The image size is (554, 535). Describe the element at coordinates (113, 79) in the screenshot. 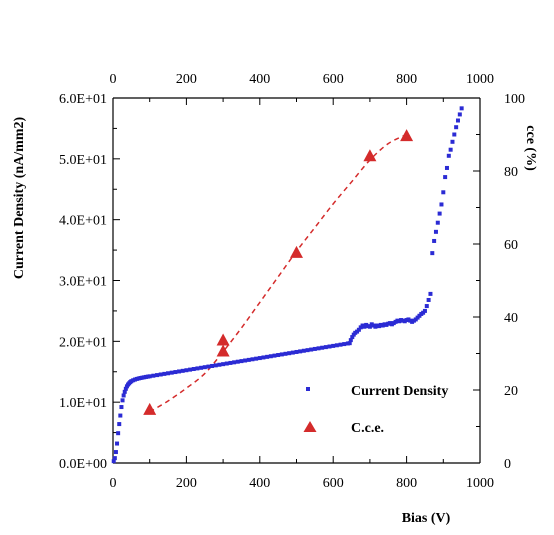

I see `top-x-tick-label: 0` at that location.